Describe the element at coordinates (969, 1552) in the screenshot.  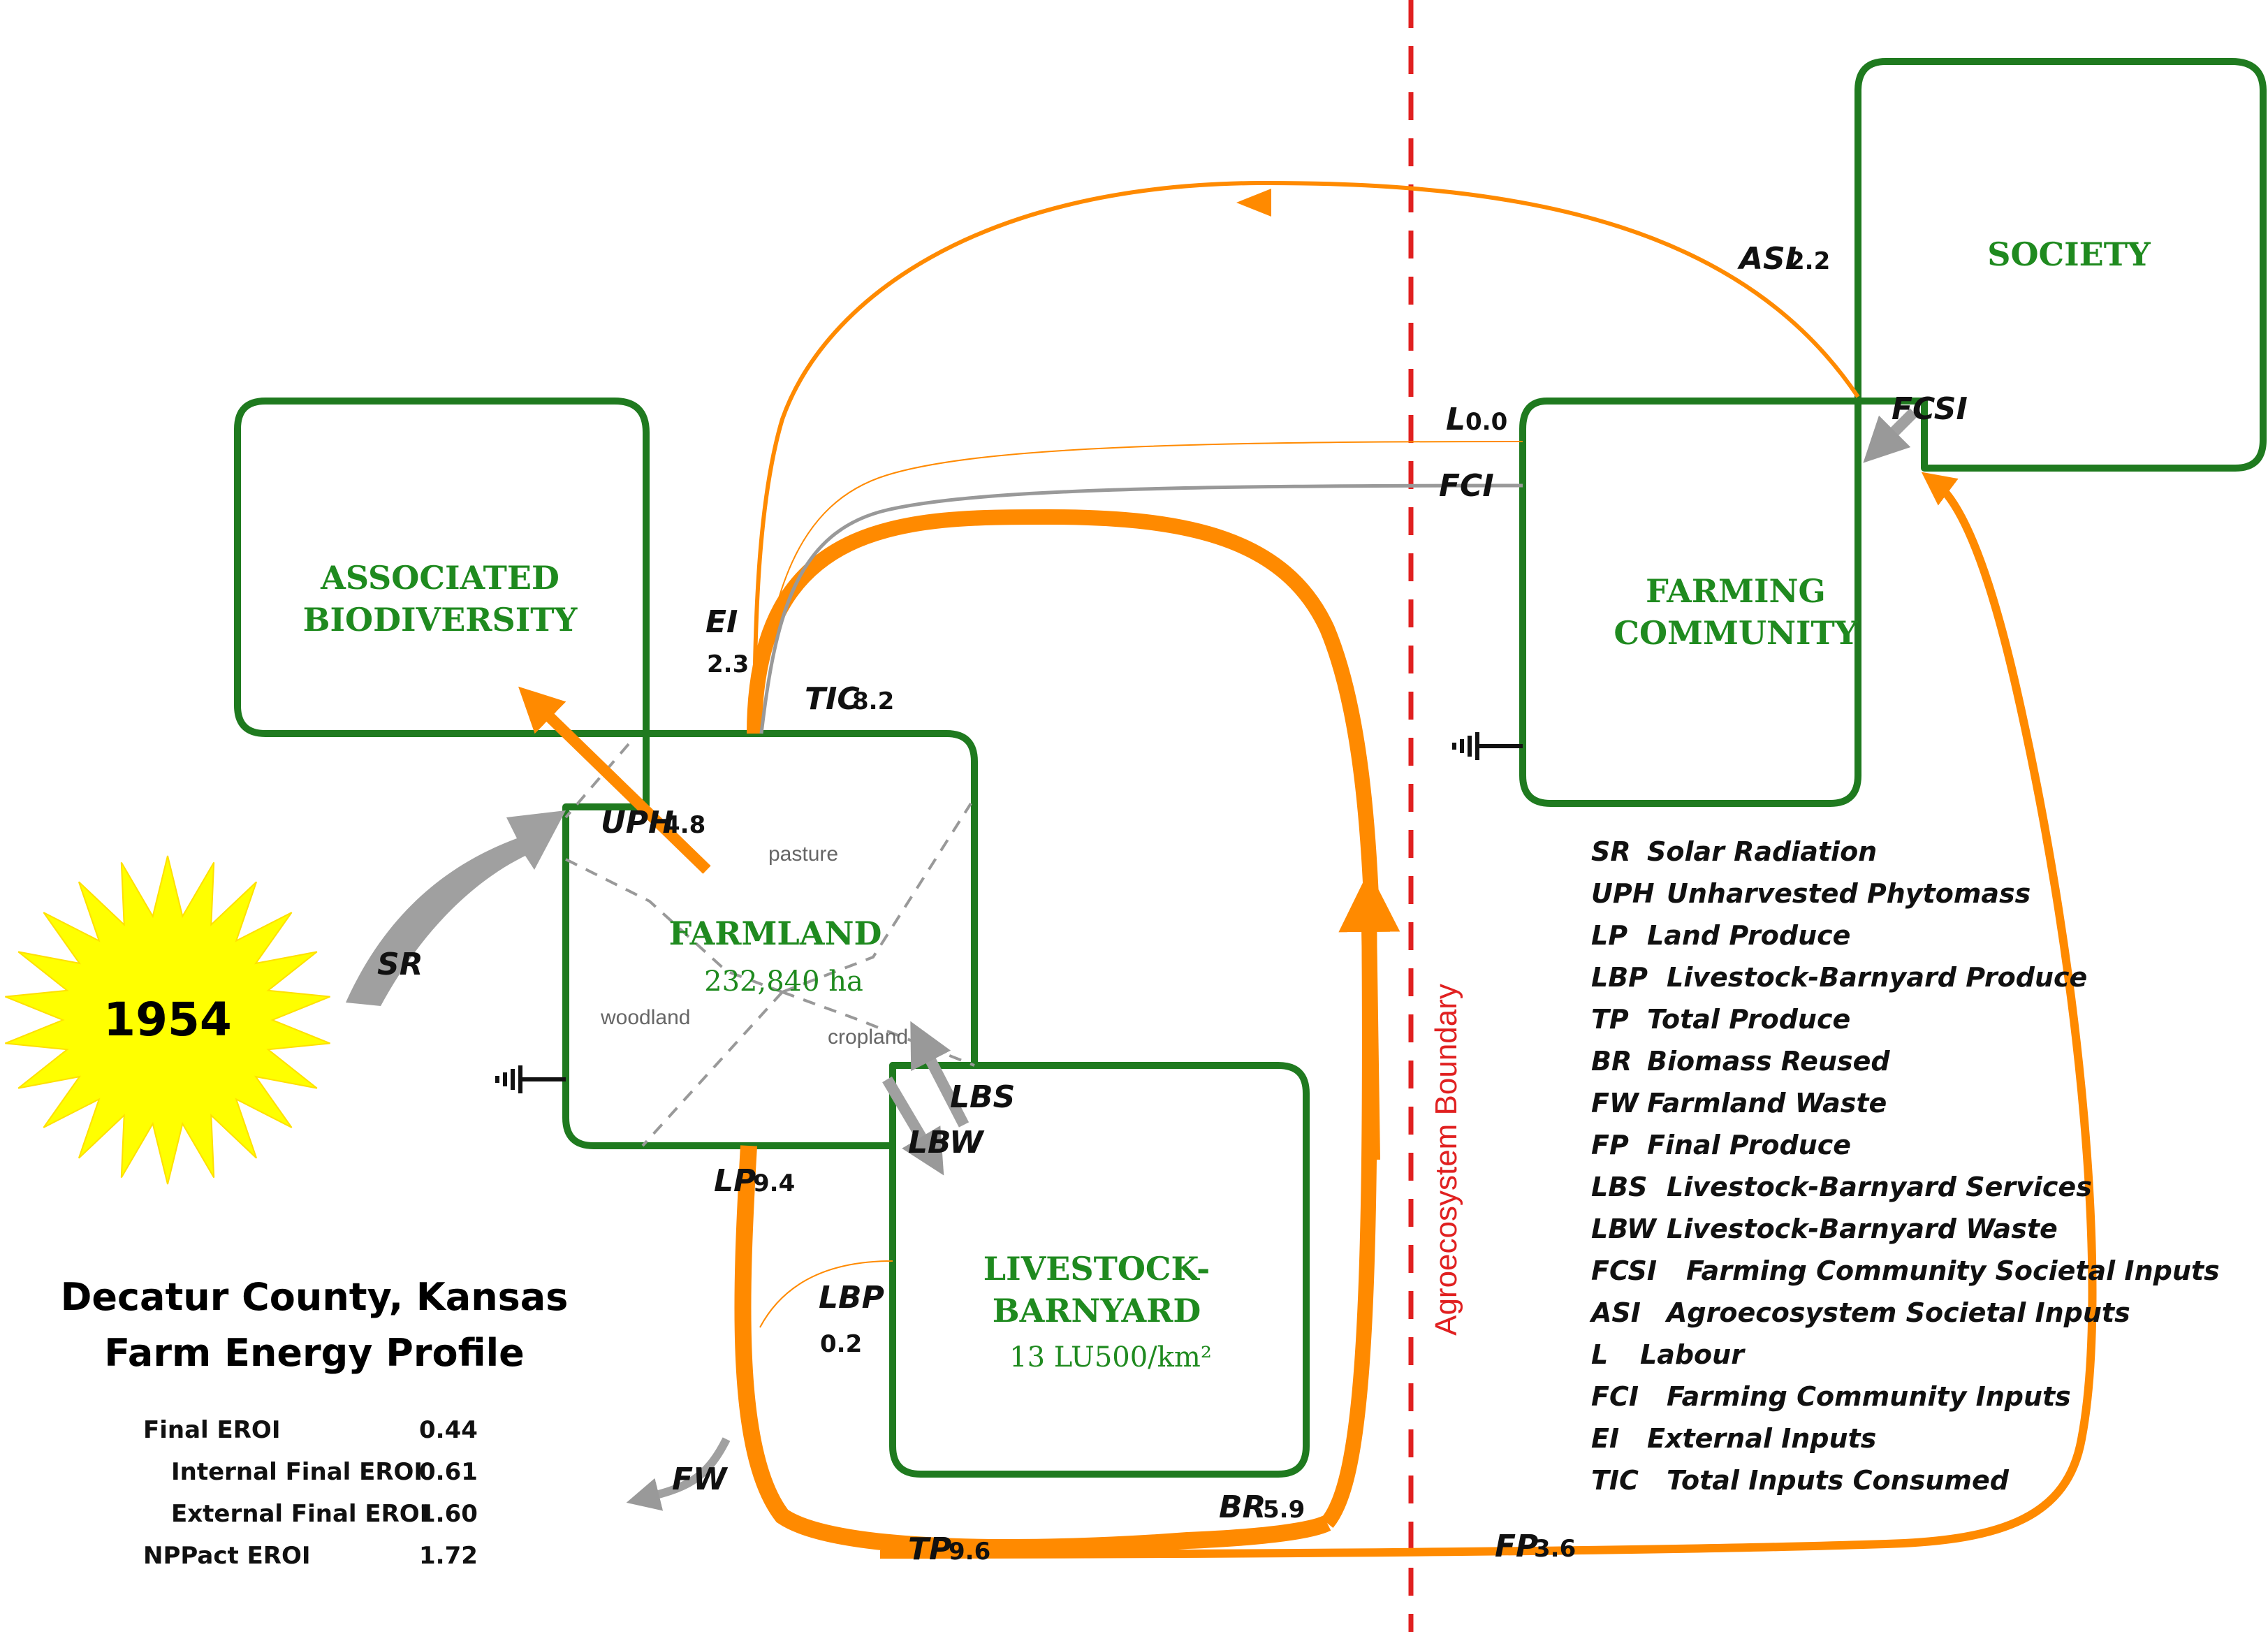
I see `tp-value: 9.6` at that location.